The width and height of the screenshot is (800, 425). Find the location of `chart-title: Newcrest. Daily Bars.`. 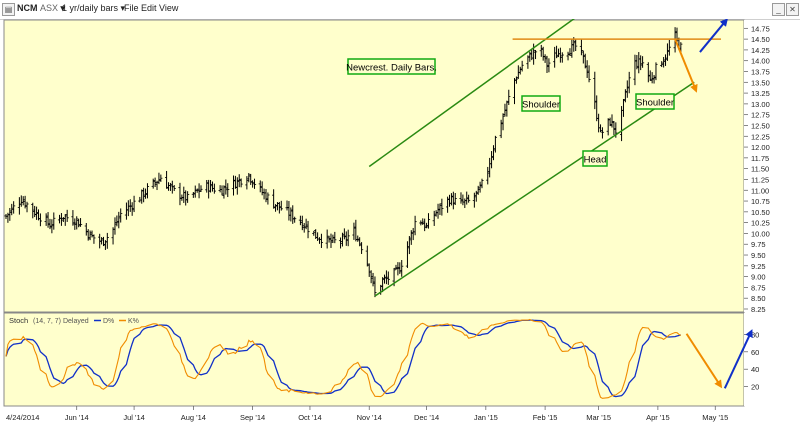

chart-title: Newcrest. Daily Bars. is located at coordinates (391, 68).